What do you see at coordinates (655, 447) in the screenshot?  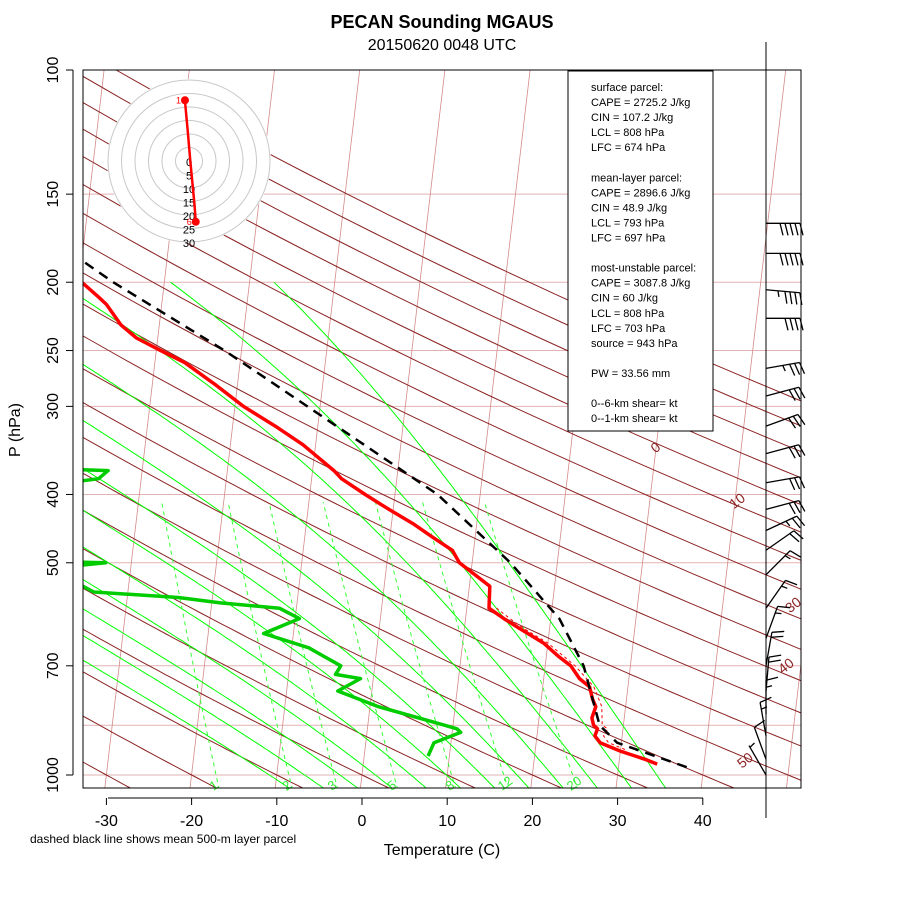 I see `dry-adiabat-label: 0` at bounding box center [655, 447].